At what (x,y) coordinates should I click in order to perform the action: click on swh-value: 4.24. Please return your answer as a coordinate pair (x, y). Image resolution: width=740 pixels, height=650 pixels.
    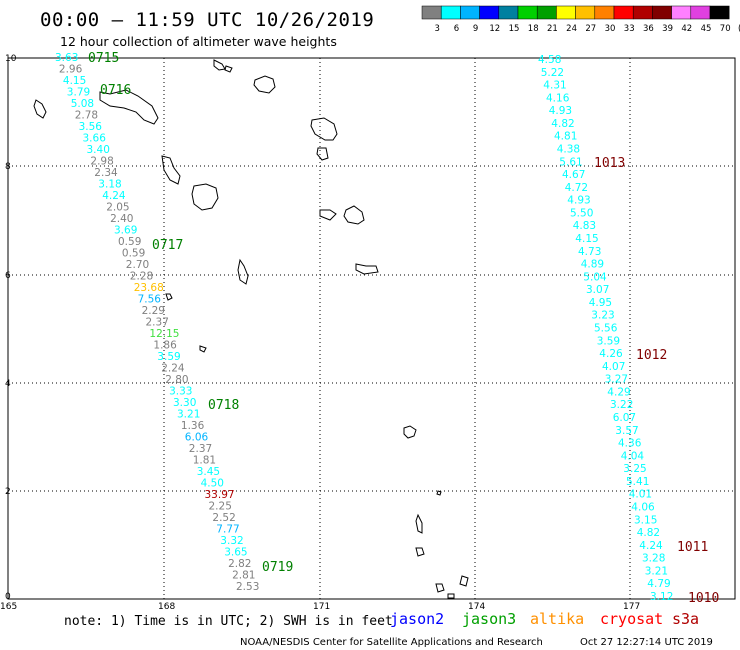
    Looking at the image, I should click on (651, 546).